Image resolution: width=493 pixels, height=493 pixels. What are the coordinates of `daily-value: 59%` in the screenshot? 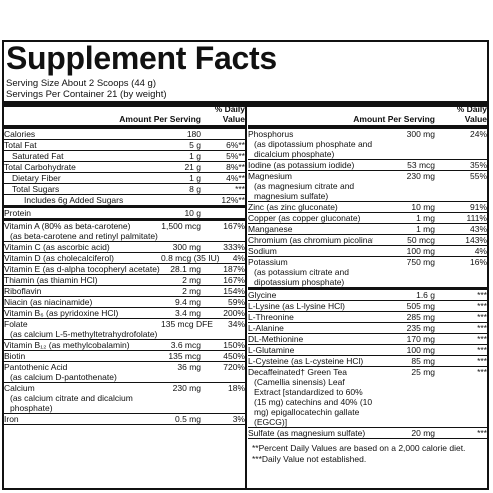 It's located at (236, 302).